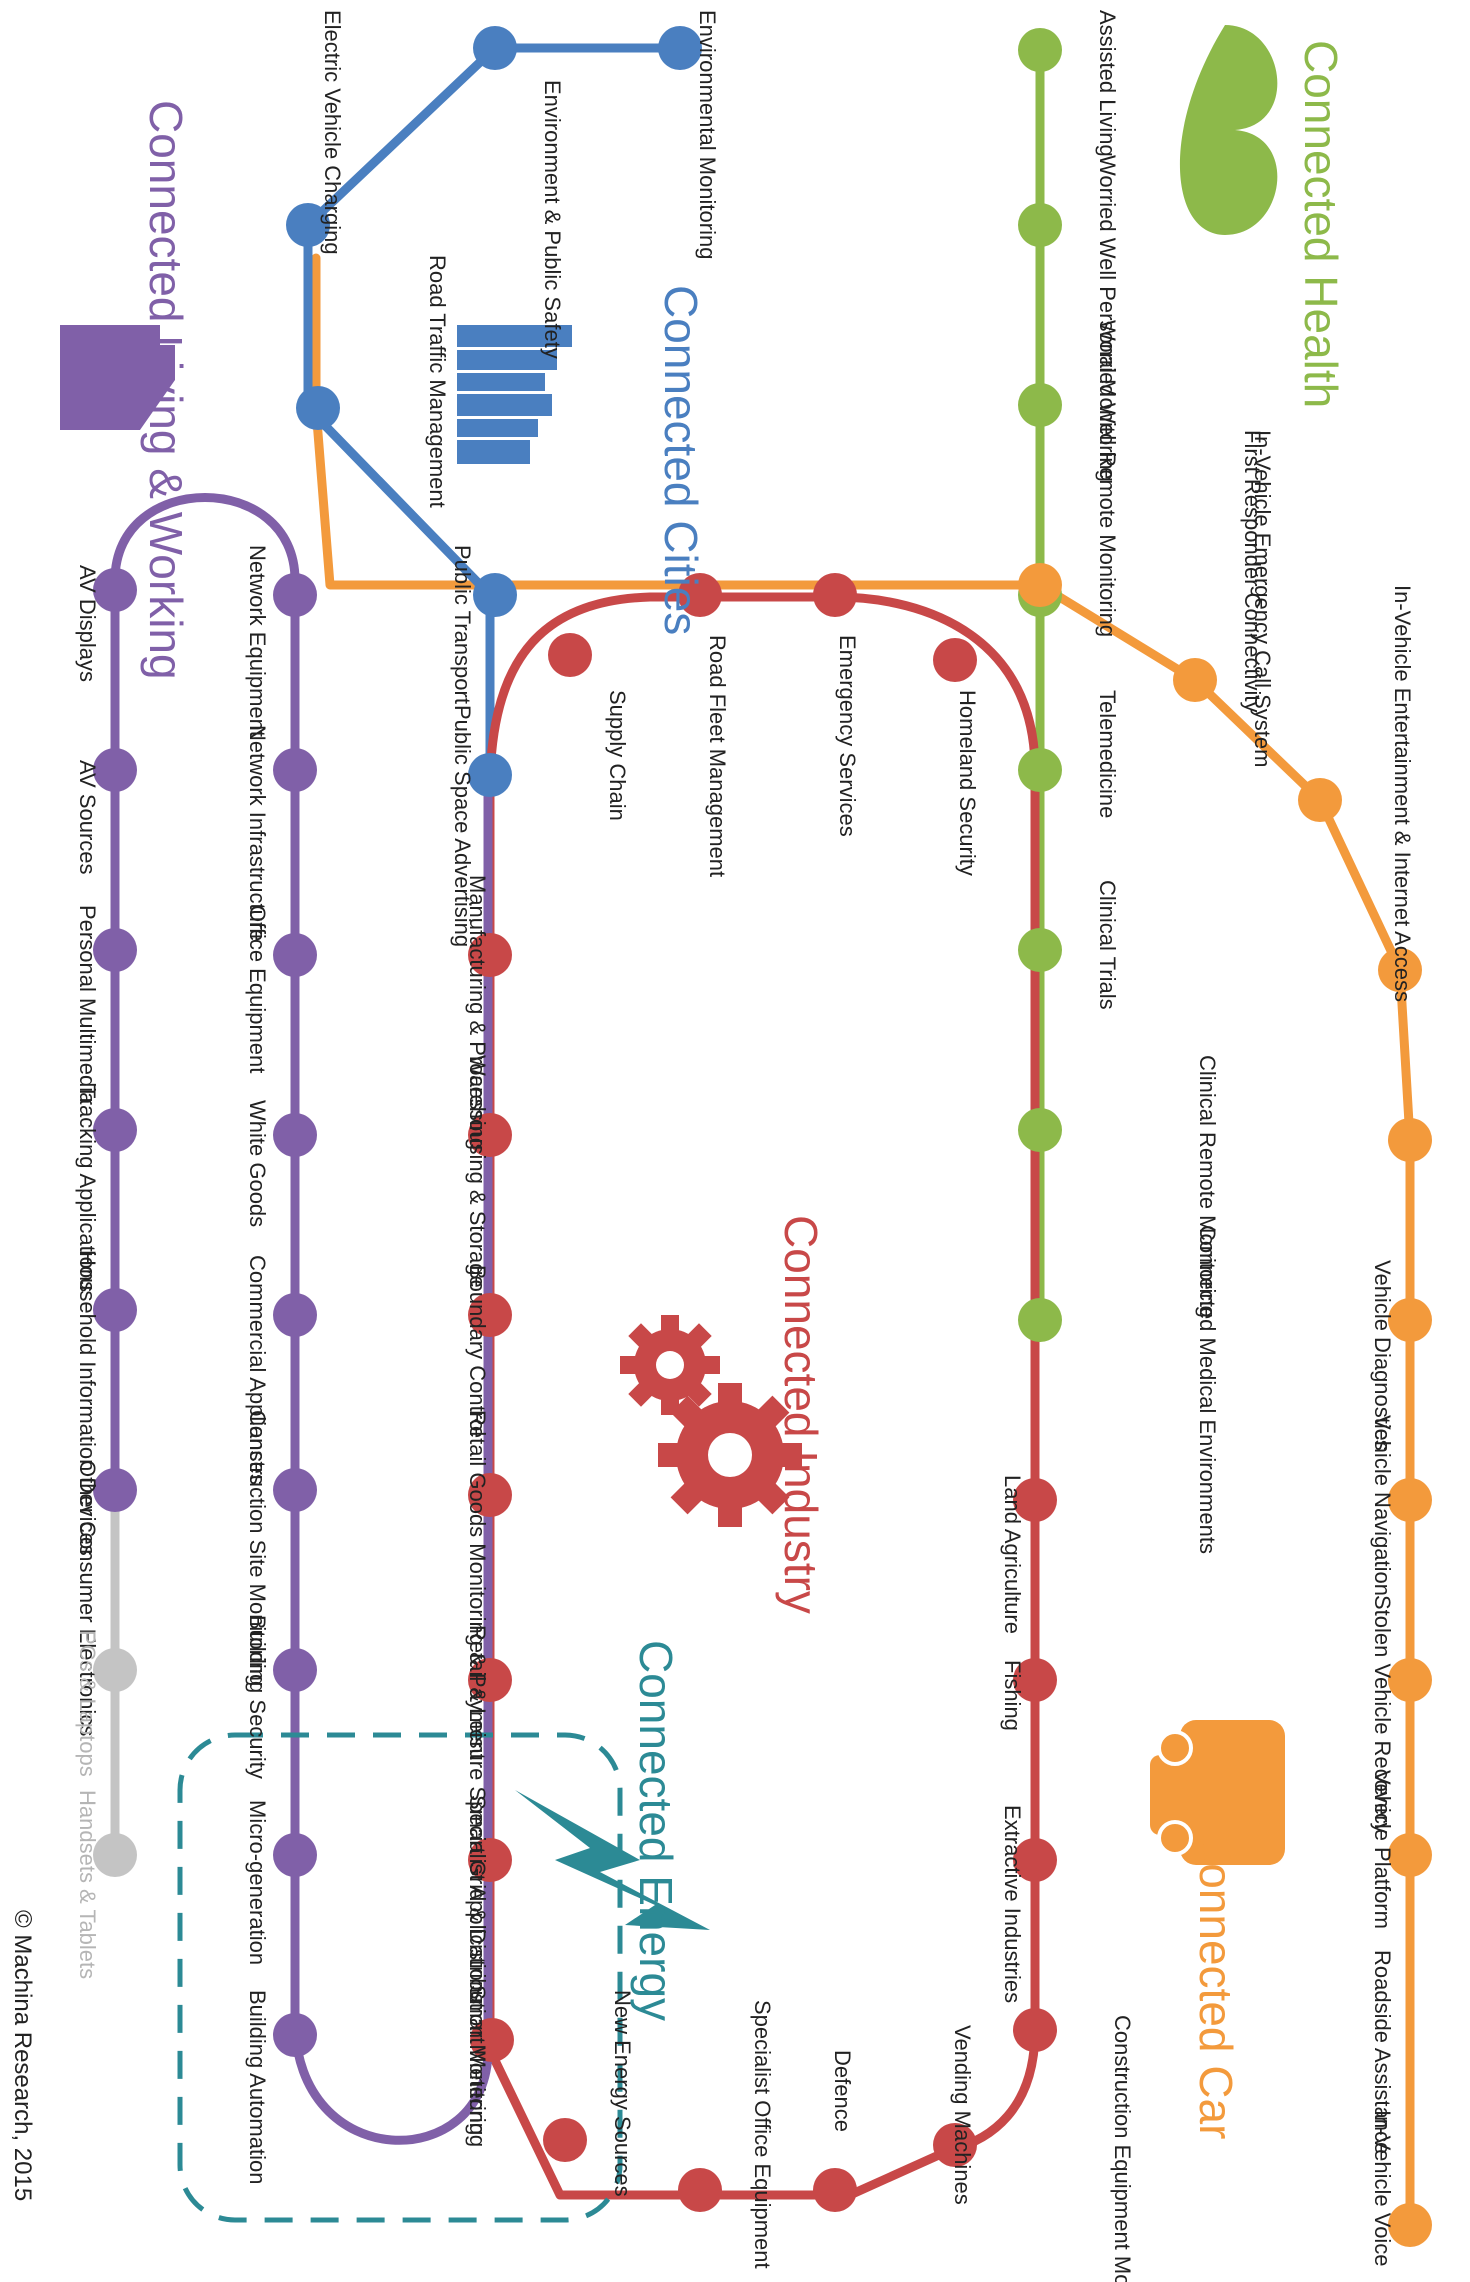 The image size is (1470, 2282). What do you see at coordinates (1107, 478) in the screenshot?
I see `health-station-label: Worried Well Remote Monitoring` at bounding box center [1107, 478].